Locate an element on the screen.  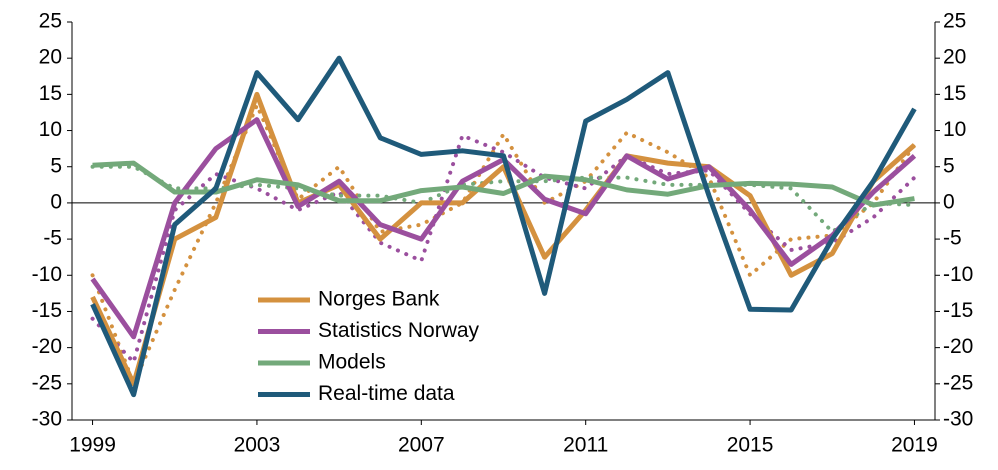
y2-tick-label: -10 is located at coordinates (958, 274).